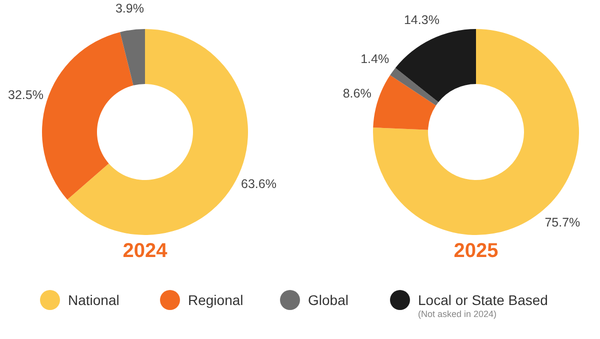  I want to click on text: 2024, so click(145, 251).